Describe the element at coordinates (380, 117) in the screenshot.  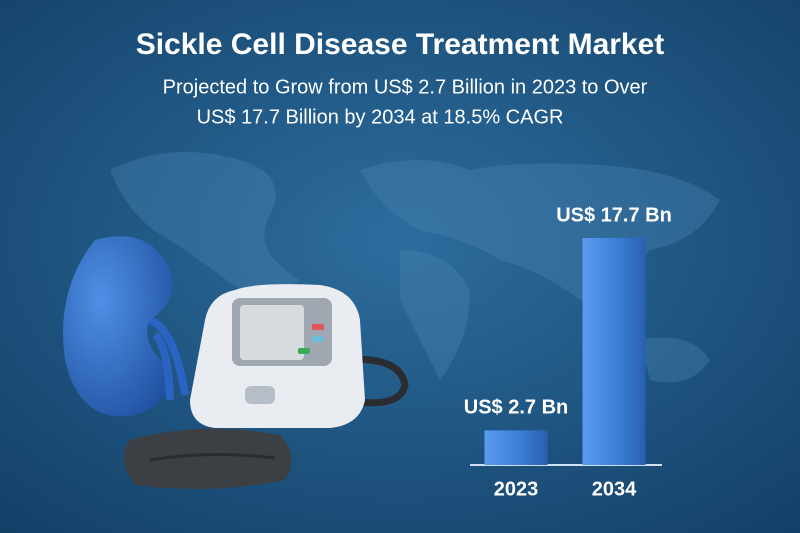
I see `chart-subtitle: US$ 17.7 Billion by 2034 at 18.5% CAGR` at that location.